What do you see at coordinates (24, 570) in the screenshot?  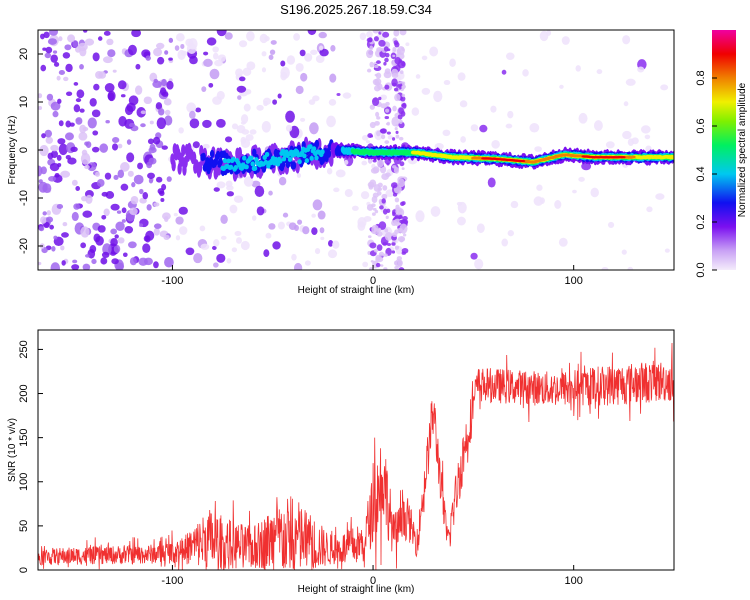 I see `y-tick-label: 0` at bounding box center [24, 570].